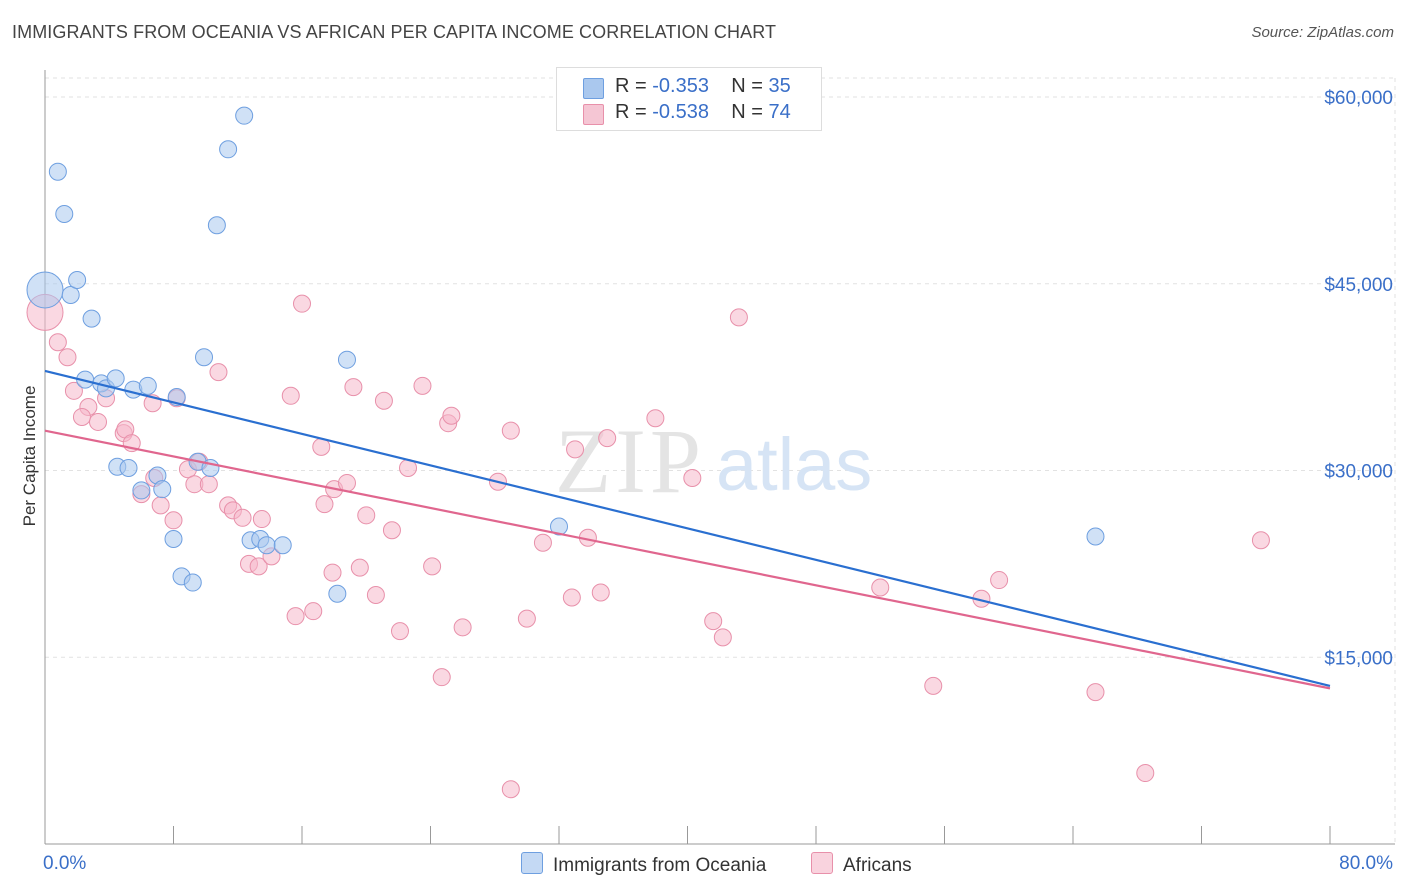 The width and height of the screenshot is (1406, 892). Describe the element at coordinates (630, 461) in the screenshot. I see `watermark-zip: ZIP` at that location.